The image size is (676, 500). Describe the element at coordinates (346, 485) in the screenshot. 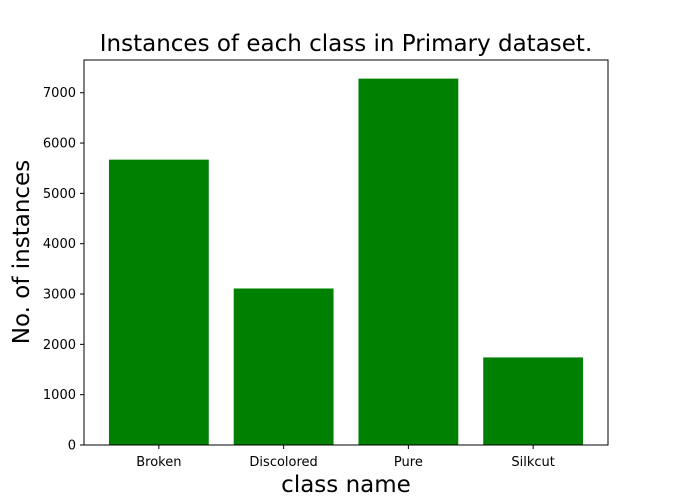

I see `x-axis-label: class name` at that location.